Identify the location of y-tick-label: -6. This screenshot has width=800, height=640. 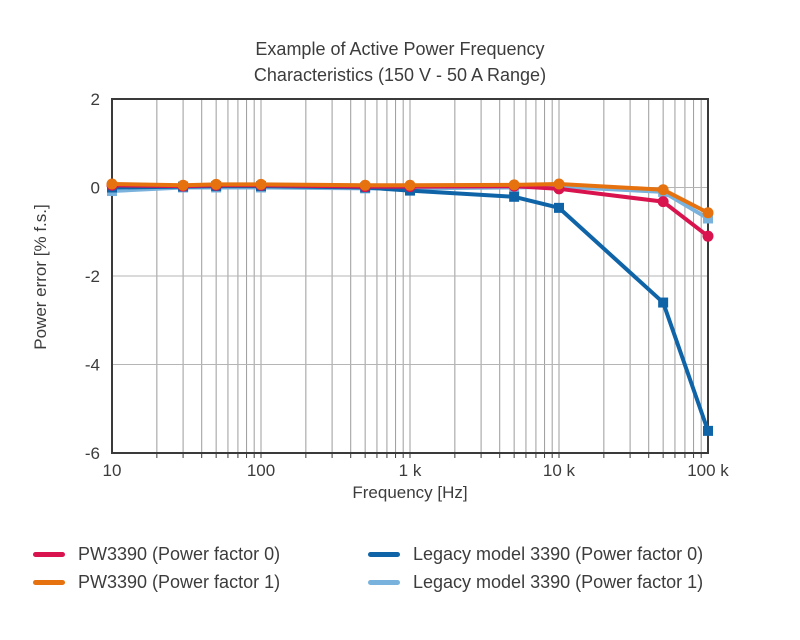
(92, 453).